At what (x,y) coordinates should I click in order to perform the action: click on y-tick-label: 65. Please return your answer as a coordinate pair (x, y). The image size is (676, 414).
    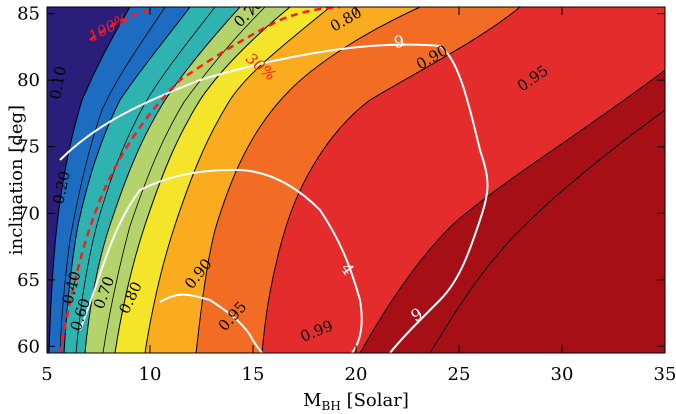
    Looking at the image, I should click on (28, 280).